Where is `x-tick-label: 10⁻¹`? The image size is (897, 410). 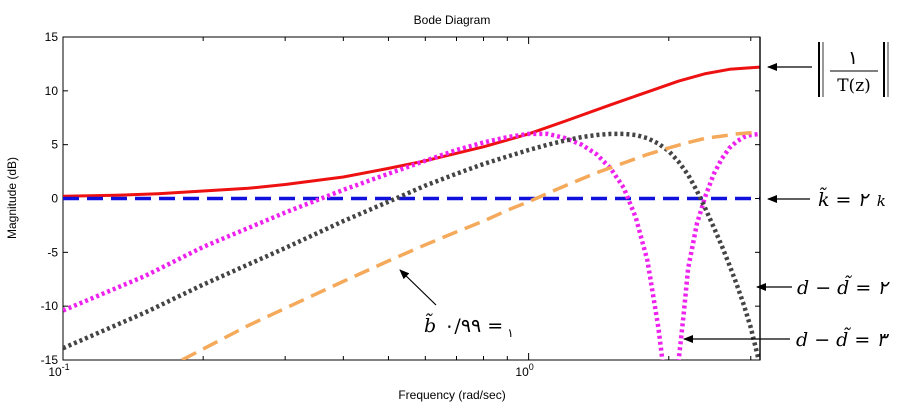 x-tick-label: 10⁻¹ is located at coordinates (58, 370).